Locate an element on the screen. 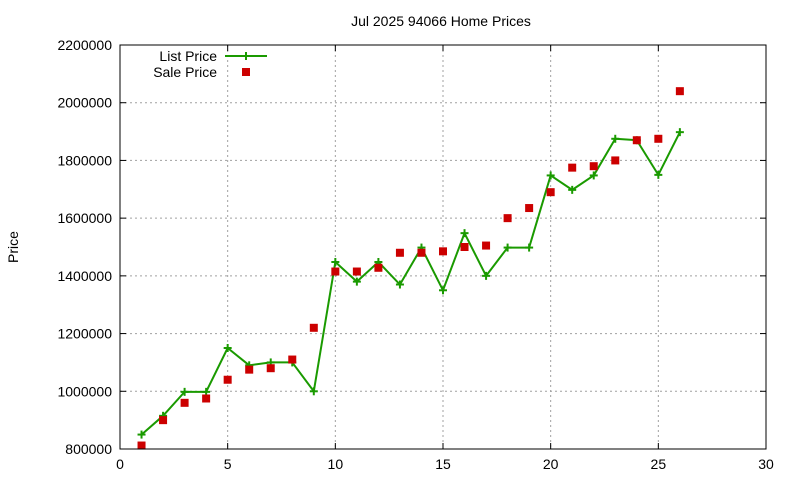 Image resolution: width=800 pixels, height=480 pixels. x-tick-label: 25 is located at coordinates (659, 464).